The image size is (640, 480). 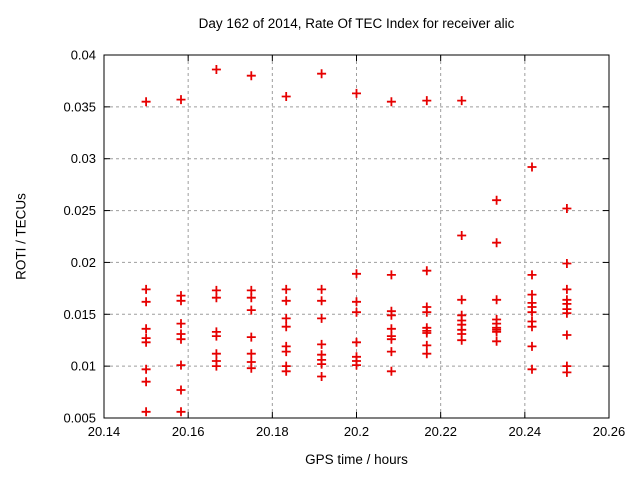 What do you see at coordinates (83, 55) in the screenshot?
I see `y-tick-label: 0.04` at bounding box center [83, 55].